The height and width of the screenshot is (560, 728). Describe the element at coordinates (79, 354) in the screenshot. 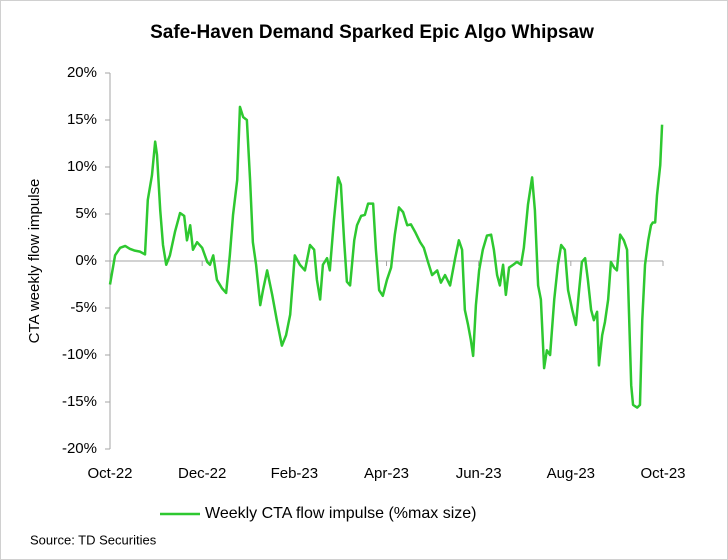

I see `y-tick-label: -10%` at that location.